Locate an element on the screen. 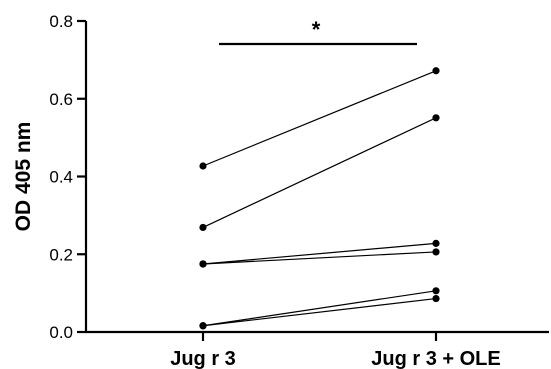  x-tick-label: Jug r 3 is located at coordinates (203, 358).